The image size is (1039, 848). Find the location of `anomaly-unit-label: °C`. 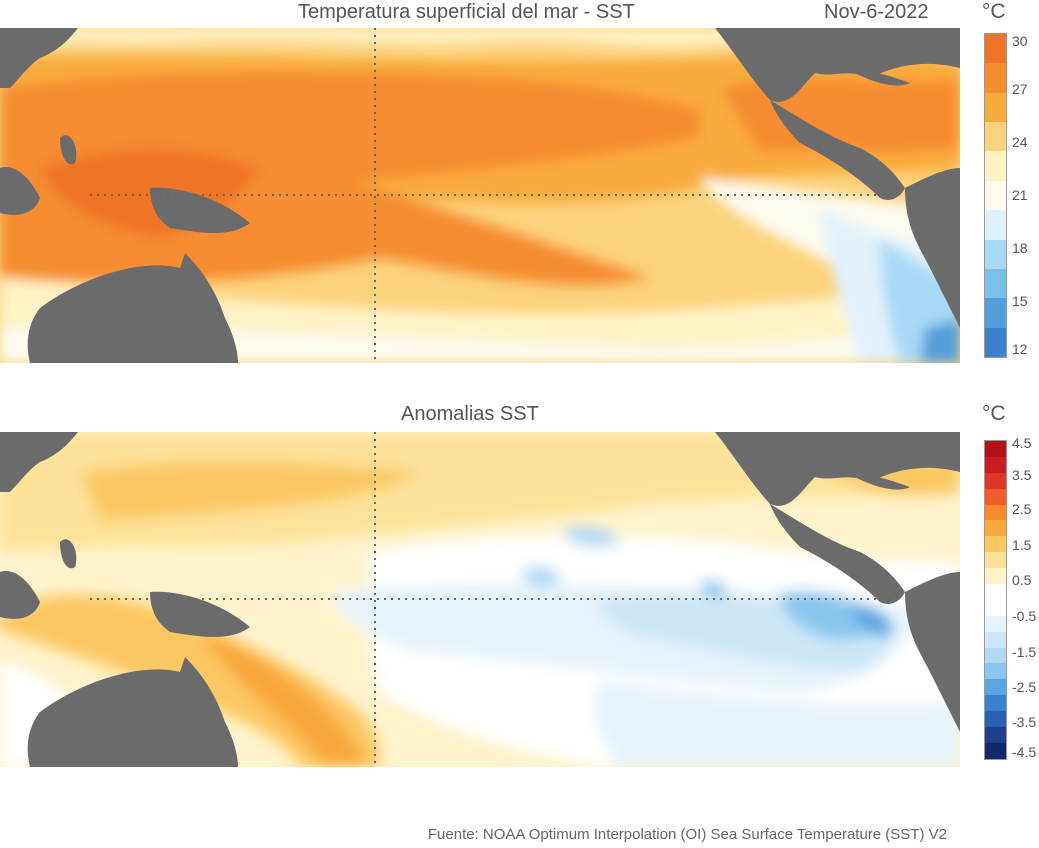

anomaly-unit-label: °C is located at coordinates (994, 413).